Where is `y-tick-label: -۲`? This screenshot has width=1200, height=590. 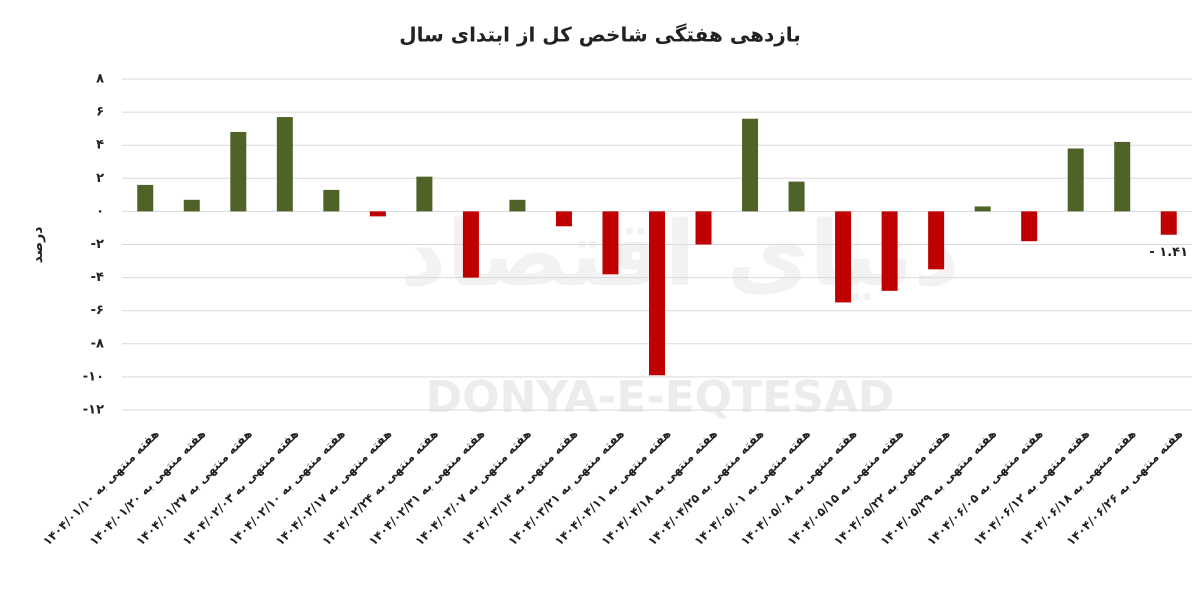
y-tick-label: -۲ is located at coordinates (97, 244).